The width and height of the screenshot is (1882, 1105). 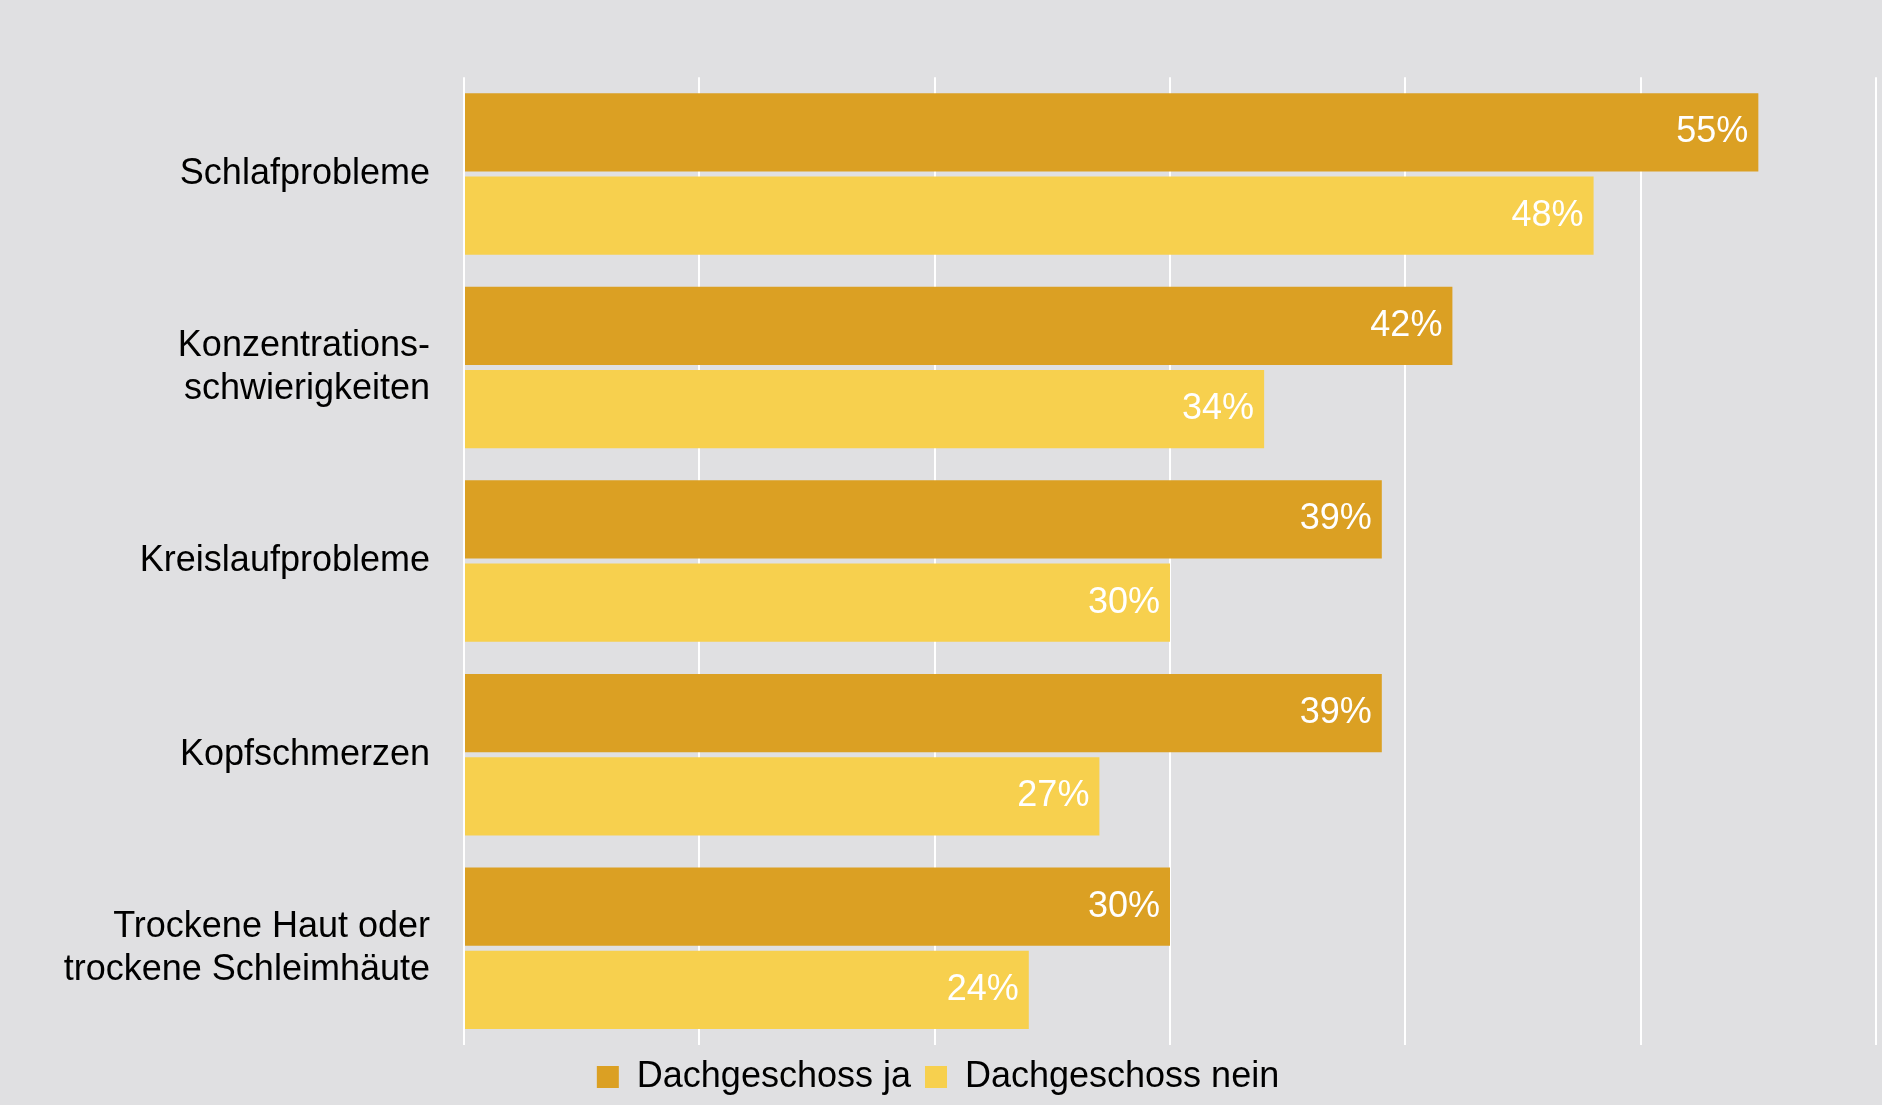 I want to click on data-label: 55%, so click(x=1712, y=130).